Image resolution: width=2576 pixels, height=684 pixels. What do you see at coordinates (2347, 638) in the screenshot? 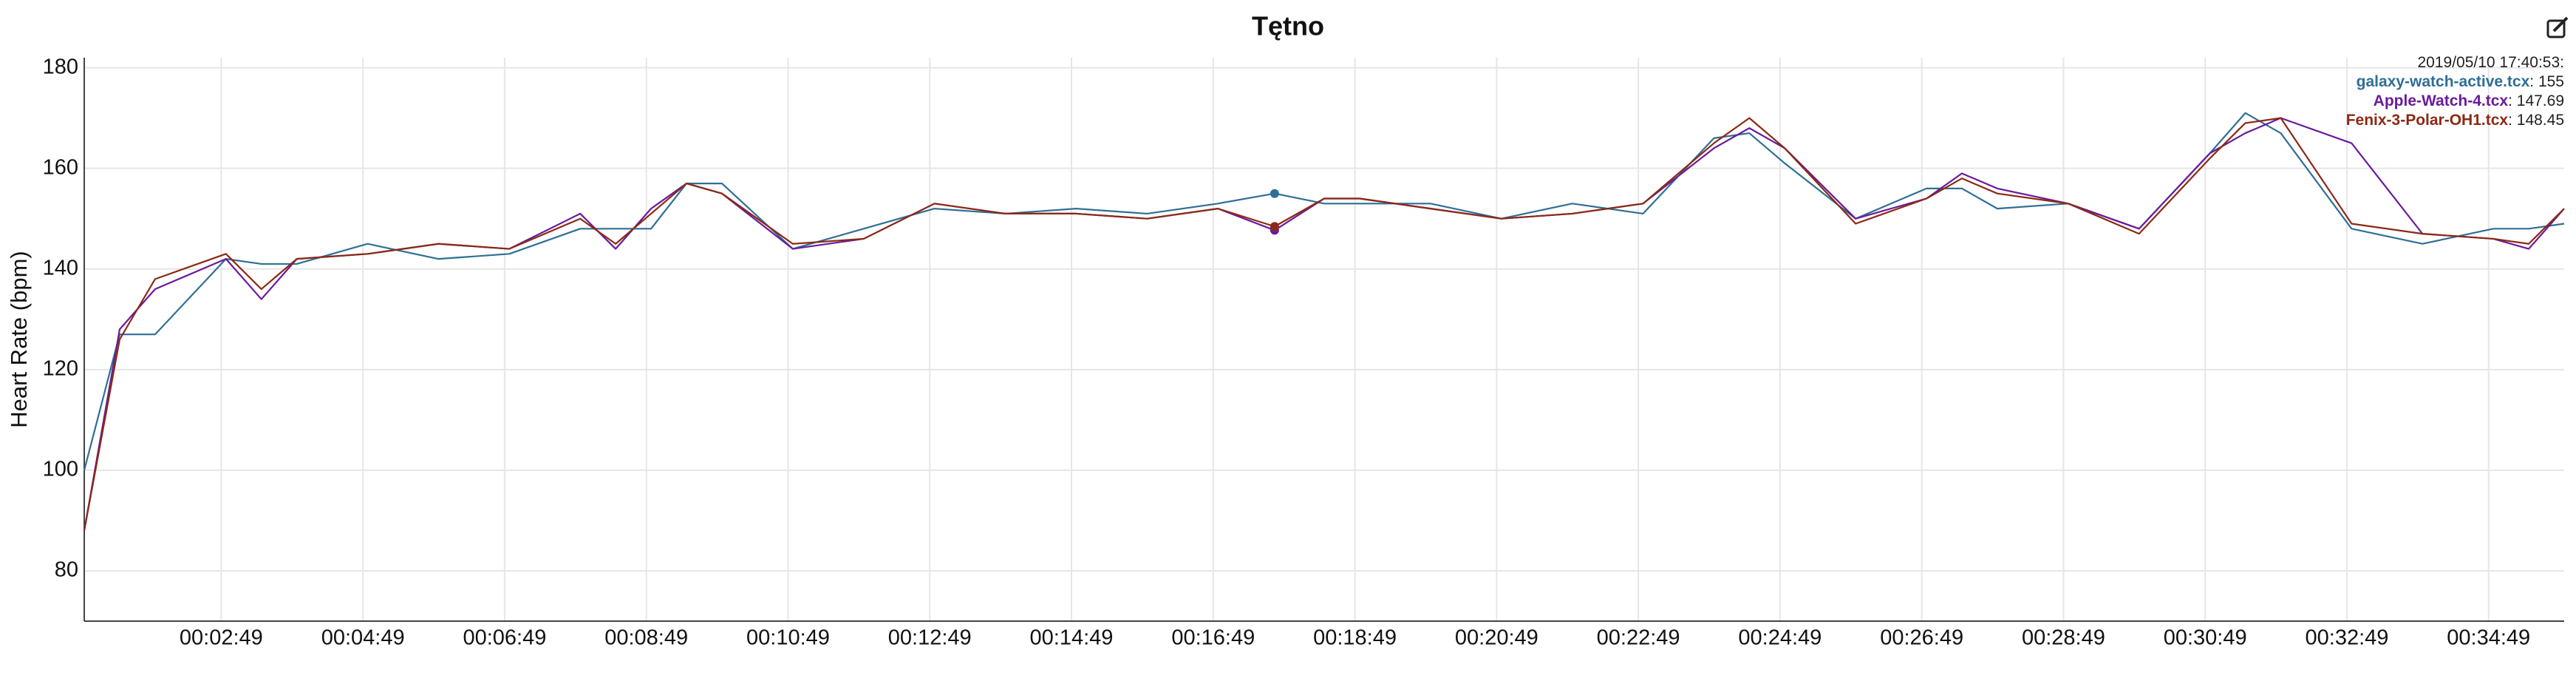
I see `x-tick-label: 00:32:49` at bounding box center [2347, 638].